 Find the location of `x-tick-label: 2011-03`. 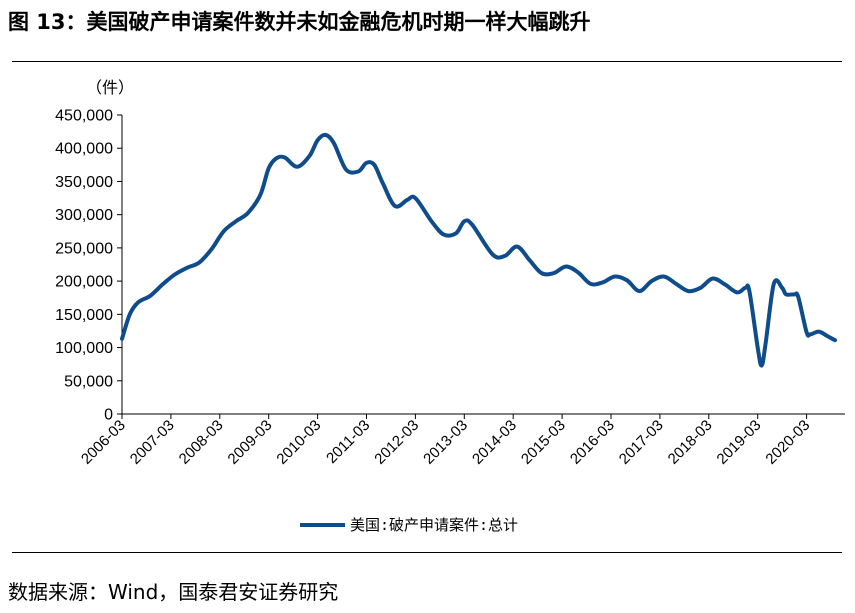

x-tick-label: 2011-03 is located at coordinates (348, 442).